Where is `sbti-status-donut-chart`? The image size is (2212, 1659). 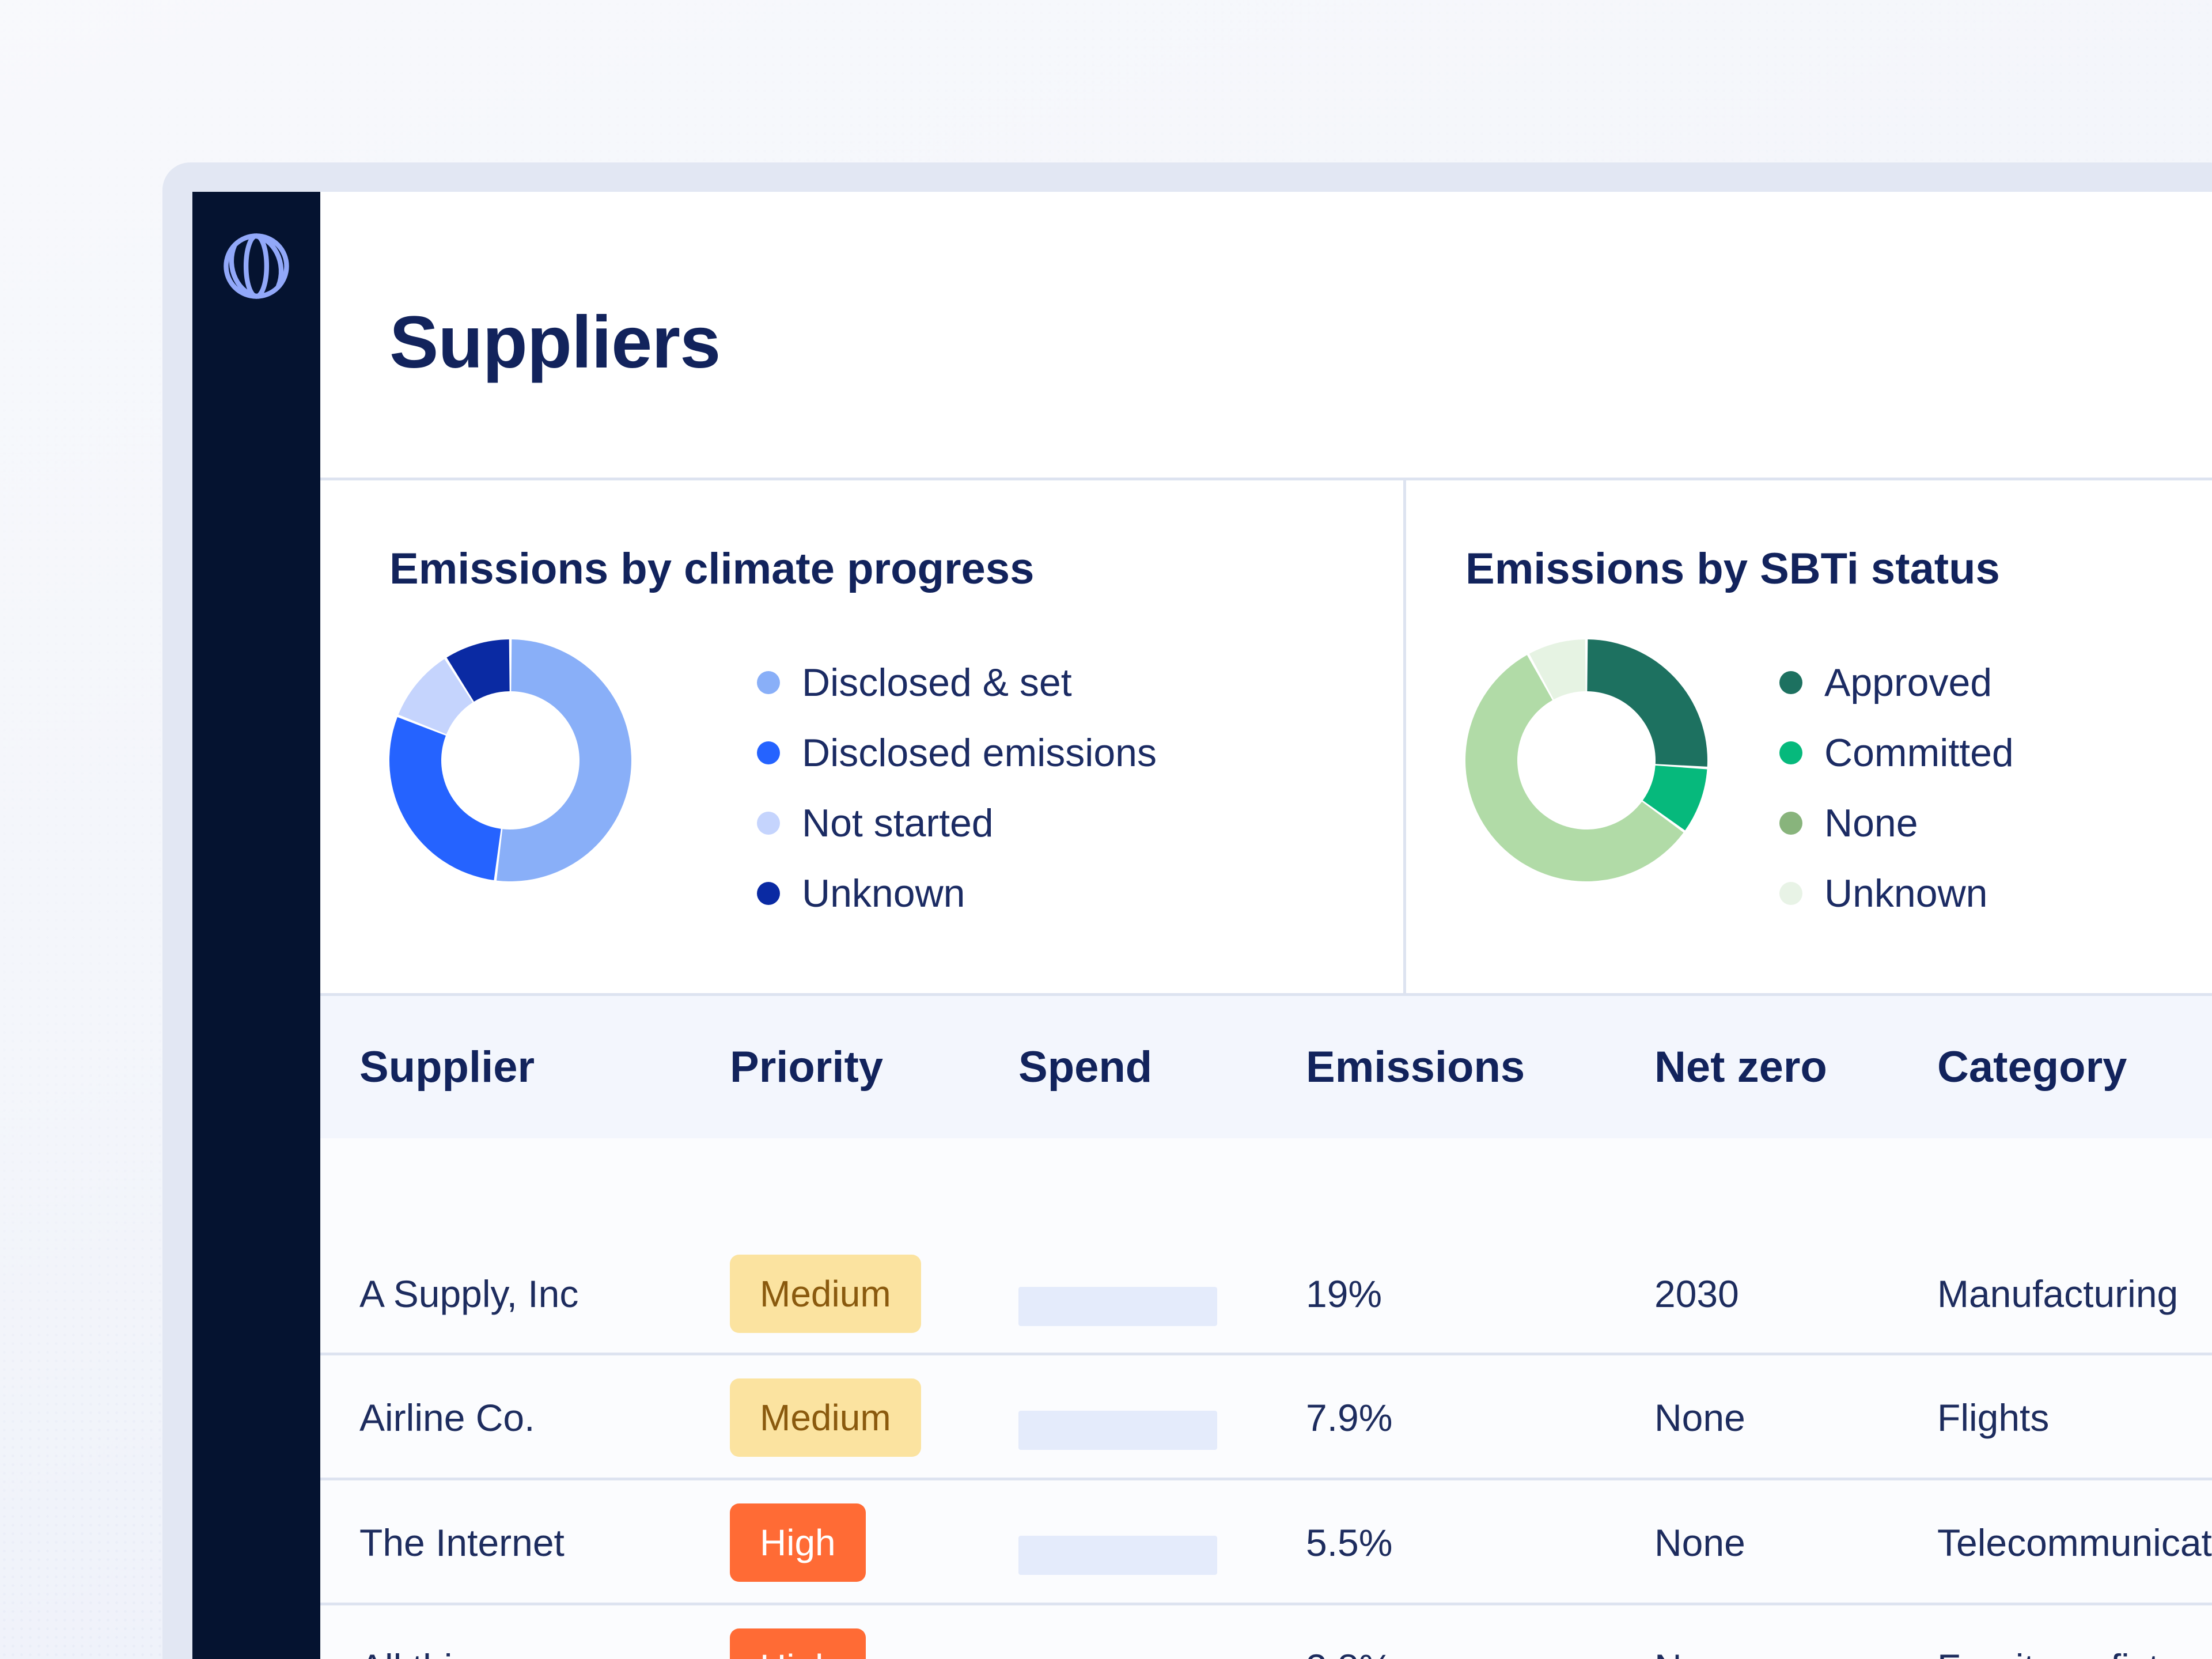
sbti-status-donut-chart is located at coordinates (1586, 760).